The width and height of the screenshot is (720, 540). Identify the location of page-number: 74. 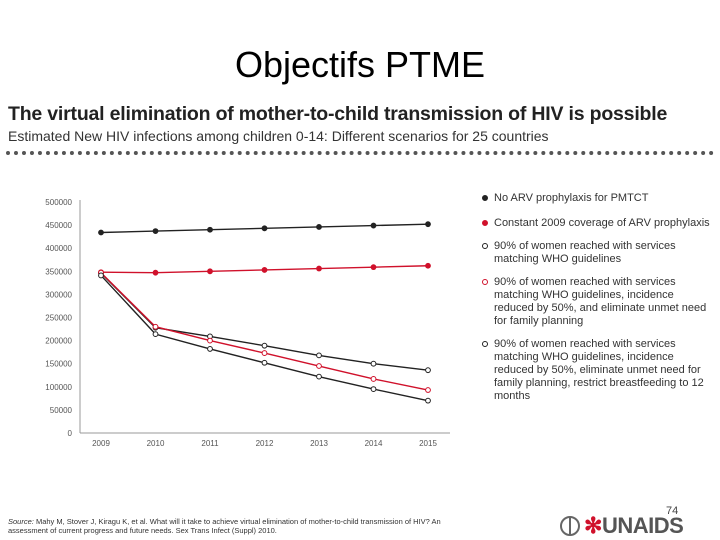
(672, 511).